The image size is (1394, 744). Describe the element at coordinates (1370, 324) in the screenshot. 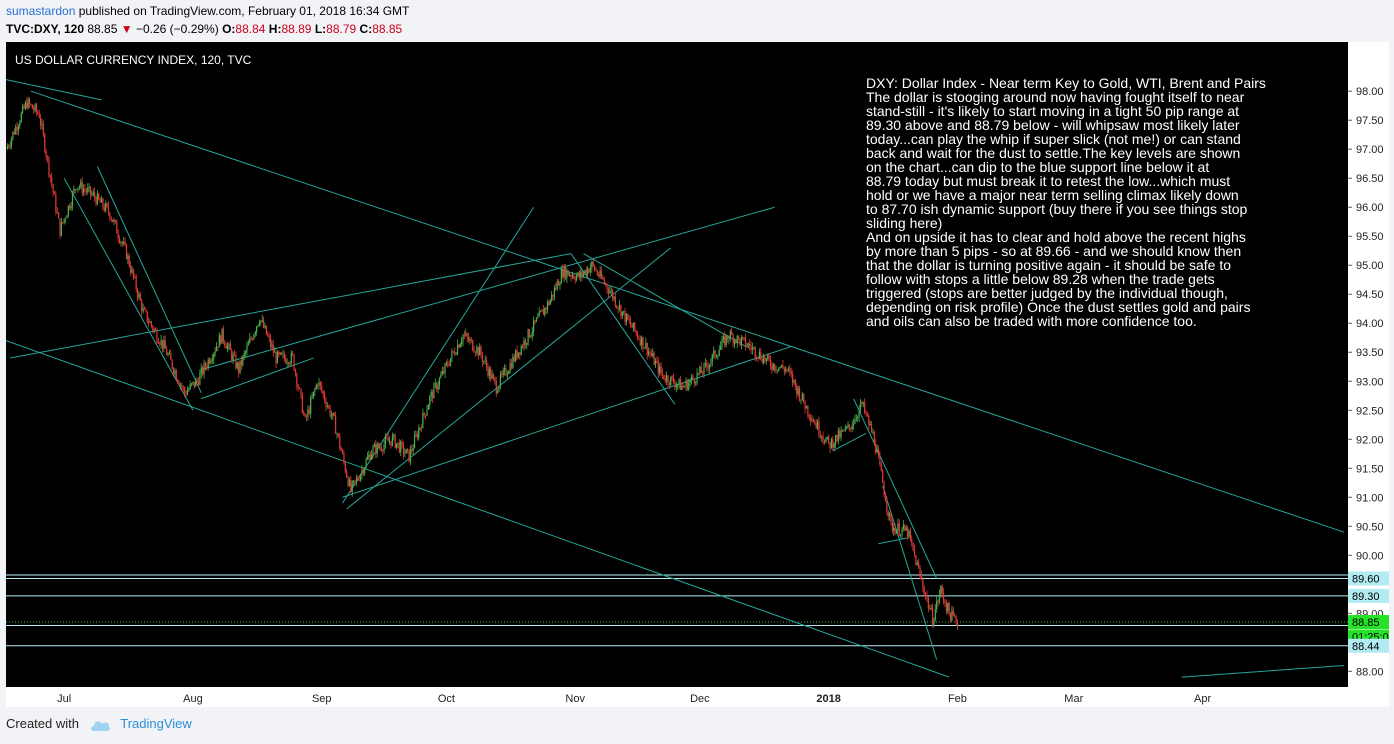

I see `y-tick-label: 94.00` at that location.